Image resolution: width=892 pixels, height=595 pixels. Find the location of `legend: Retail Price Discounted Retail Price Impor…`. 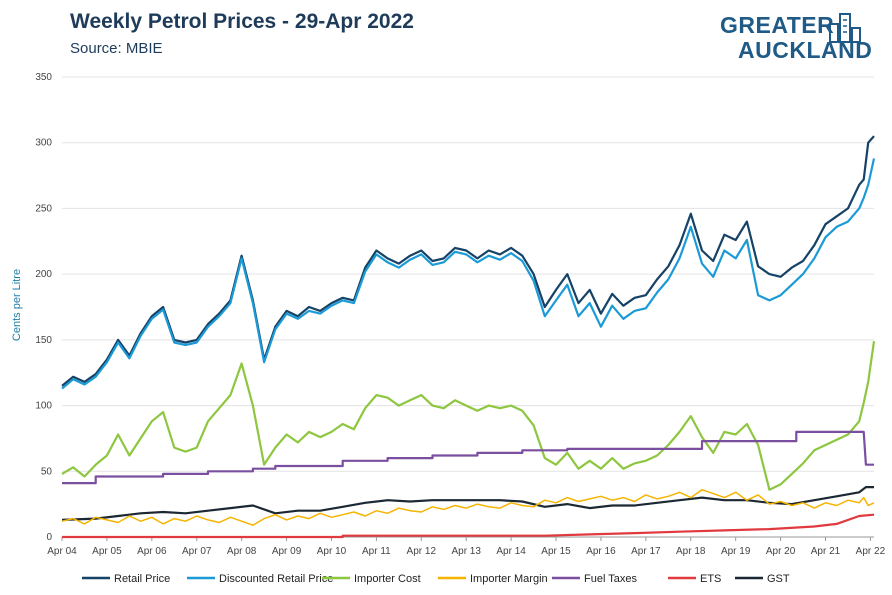

legend: Retail Price Discounted Retail Price Impor… is located at coordinates (436, 579).